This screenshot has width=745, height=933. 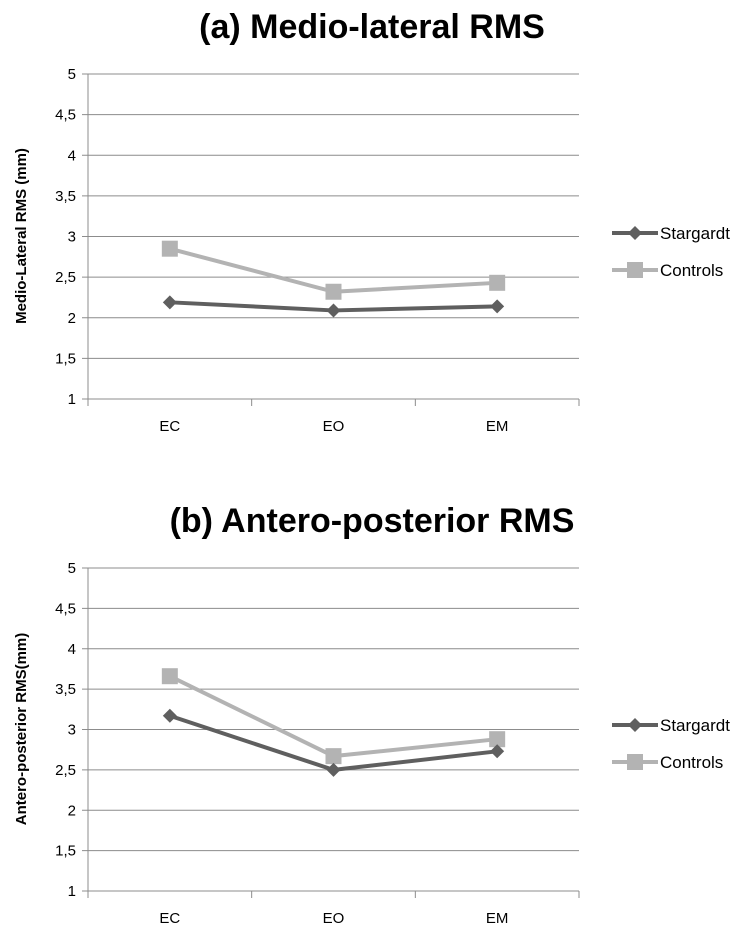 I want to click on series-line-controls, so click(x=333, y=716).